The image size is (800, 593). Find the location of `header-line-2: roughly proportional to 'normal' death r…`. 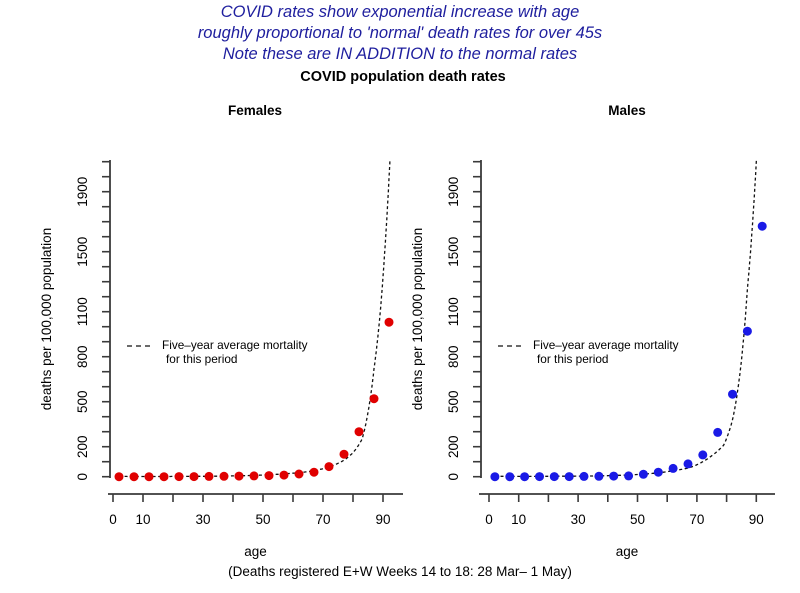

header-line-2: roughly proportional to 'normal' death r… is located at coordinates (400, 33).